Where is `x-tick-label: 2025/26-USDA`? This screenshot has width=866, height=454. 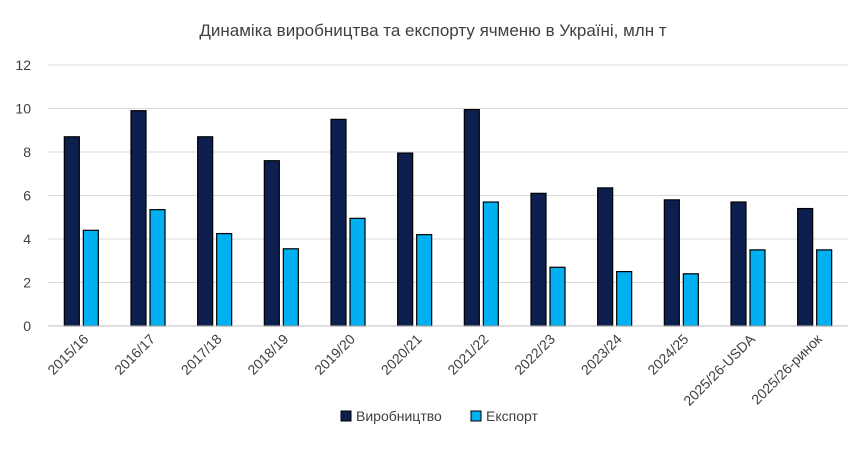
x-tick-label: 2025/26-USDA is located at coordinates (719, 369).